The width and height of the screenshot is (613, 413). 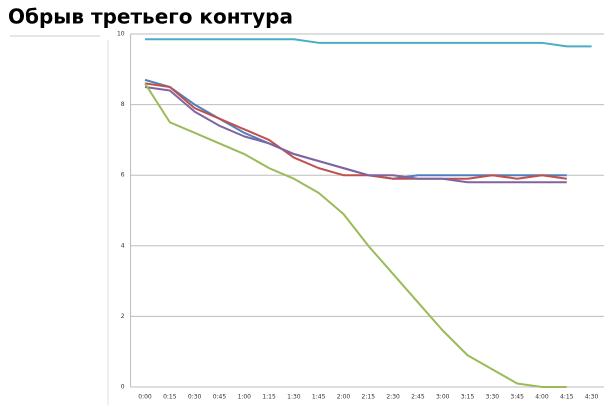 What do you see at coordinates (369, 397) in the screenshot?
I see `x-tick-label: 2:15` at bounding box center [369, 397].